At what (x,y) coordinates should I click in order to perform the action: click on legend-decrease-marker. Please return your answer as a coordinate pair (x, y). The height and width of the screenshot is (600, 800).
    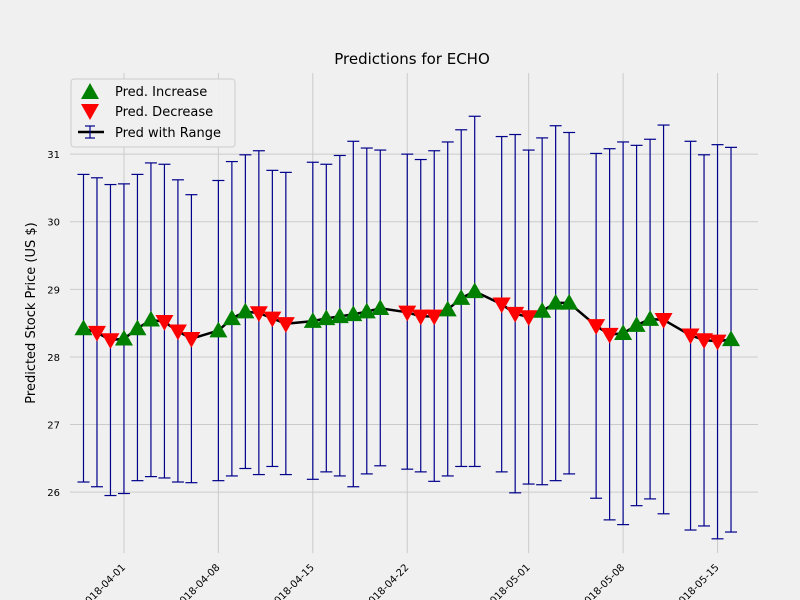
    Looking at the image, I should click on (90, 112).